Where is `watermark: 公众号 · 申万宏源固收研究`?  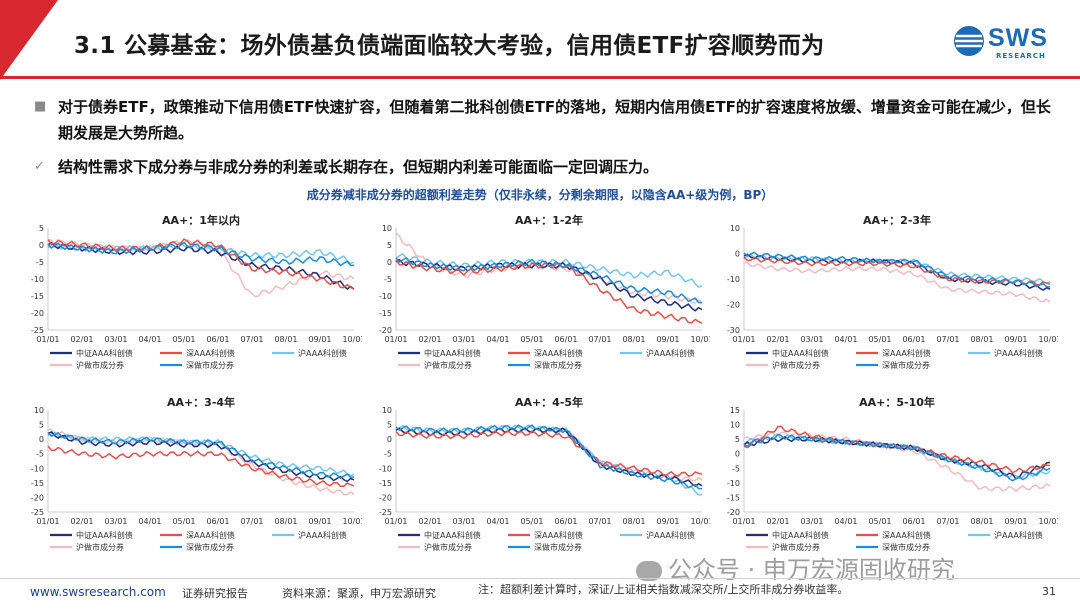
watermark: 公众号 · 申万宏源固收研究 is located at coordinates (795, 567).